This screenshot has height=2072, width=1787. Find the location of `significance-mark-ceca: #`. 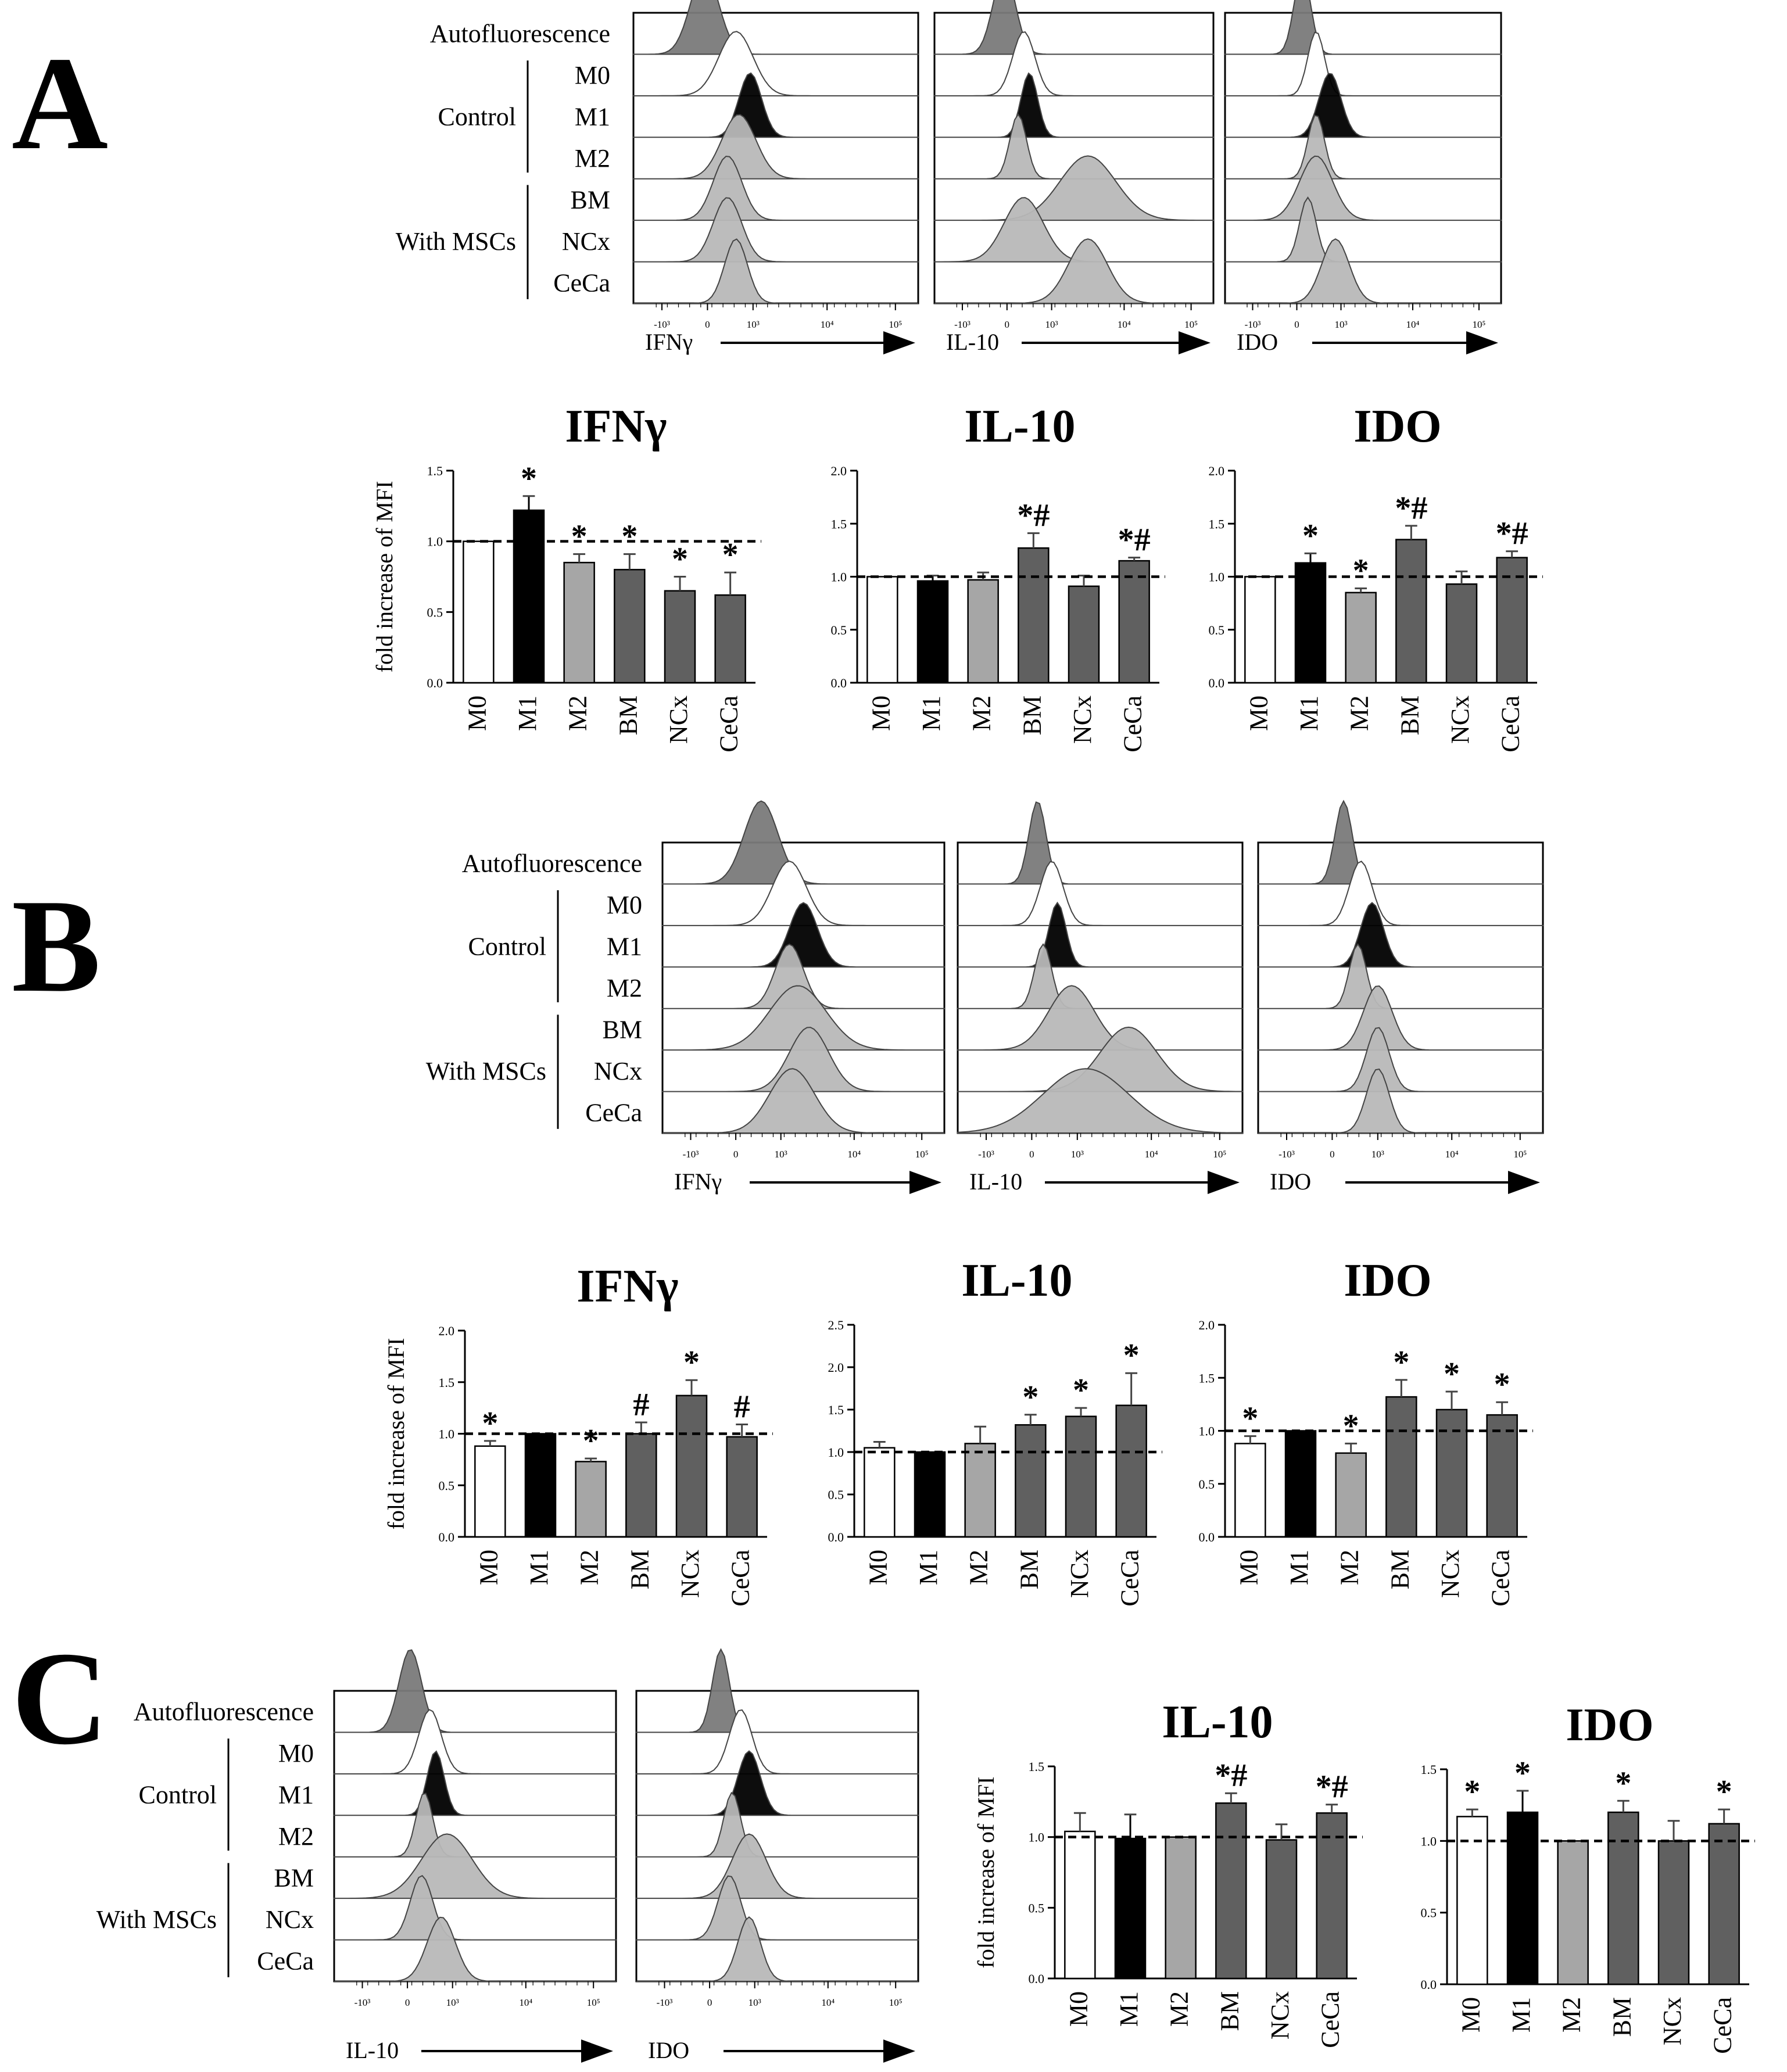

significance-mark-ceca: # is located at coordinates (742, 1407).